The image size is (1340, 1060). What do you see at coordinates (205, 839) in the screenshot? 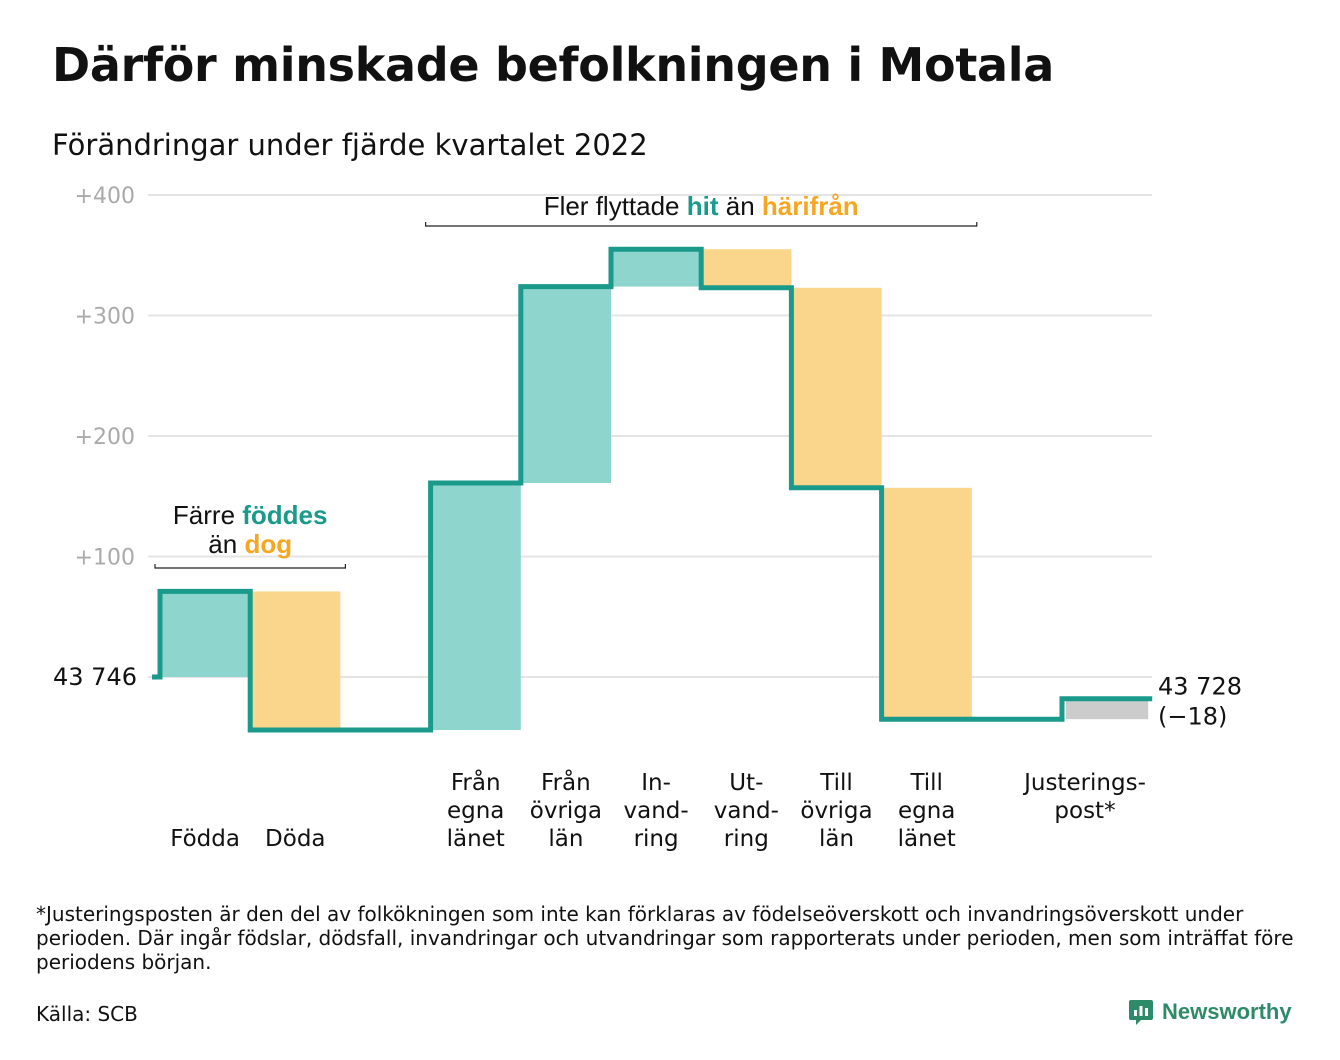
I see `category-label: Födda` at bounding box center [205, 839].